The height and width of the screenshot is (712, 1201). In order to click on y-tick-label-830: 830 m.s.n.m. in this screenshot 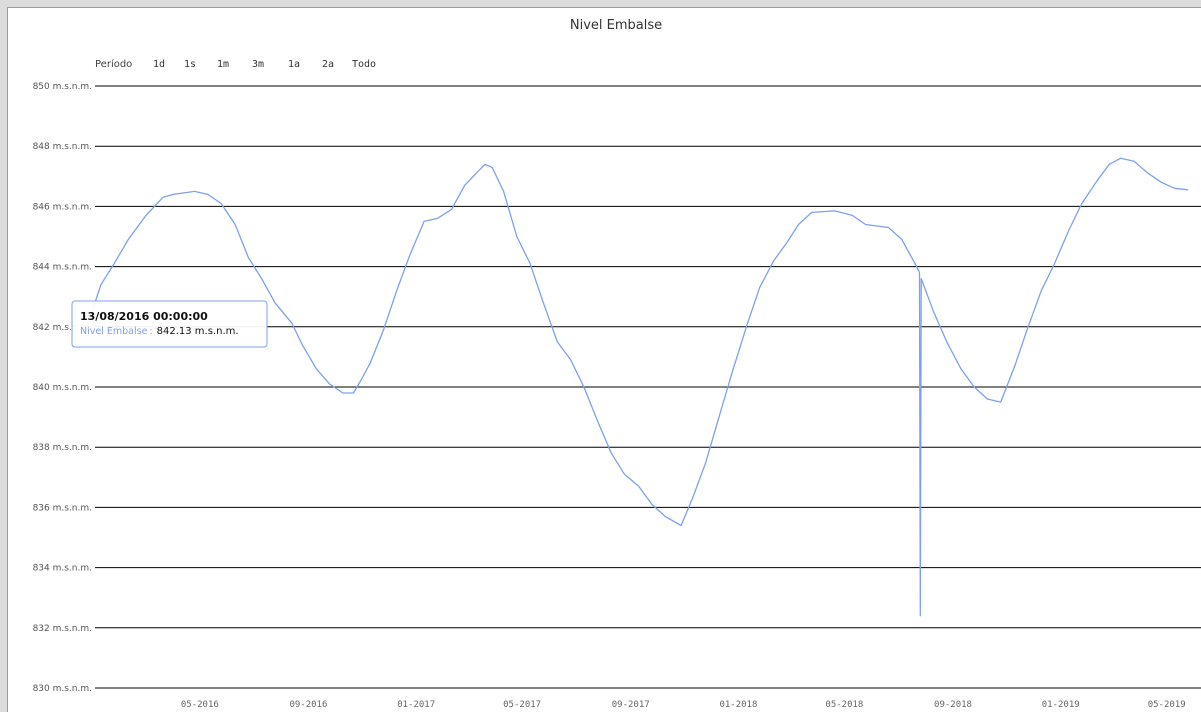, I will do `click(62, 689)`.